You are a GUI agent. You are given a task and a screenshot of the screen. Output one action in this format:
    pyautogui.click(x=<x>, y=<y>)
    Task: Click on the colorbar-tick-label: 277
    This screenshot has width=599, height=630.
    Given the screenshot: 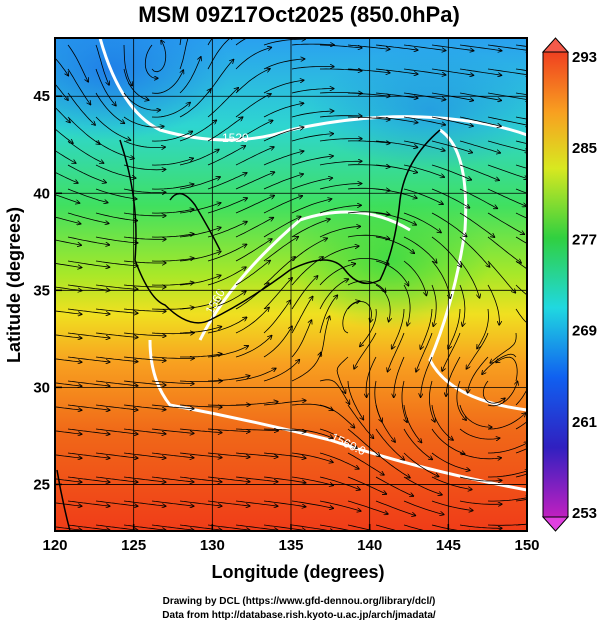 What is the action you would take?
    pyautogui.click(x=584, y=239)
    